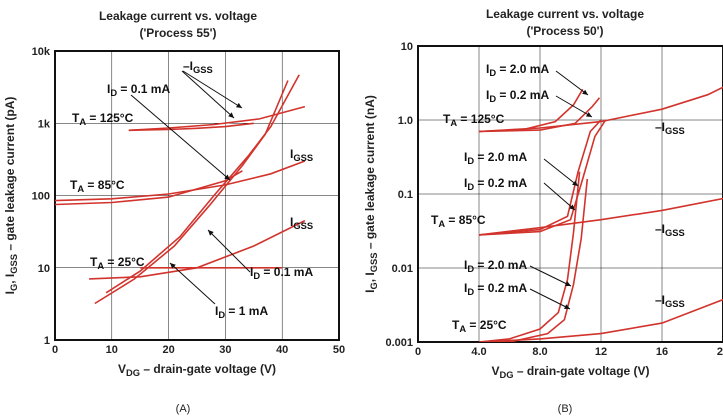 This screenshot has height=418, width=723. I want to click on y-tick-label: 1k, so click(44, 124).